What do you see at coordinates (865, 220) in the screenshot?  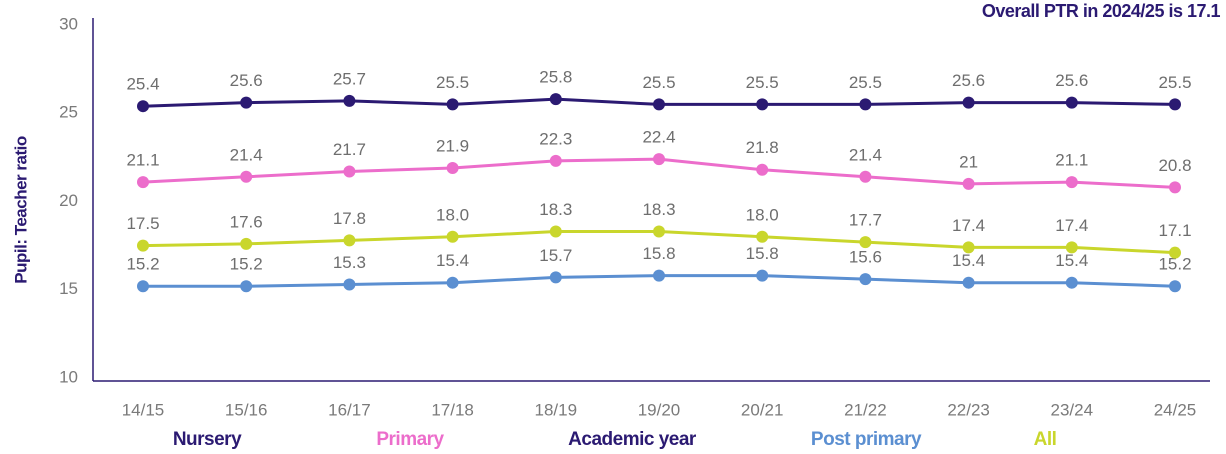 I see `data-label: 17.7` at bounding box center [865, 220].